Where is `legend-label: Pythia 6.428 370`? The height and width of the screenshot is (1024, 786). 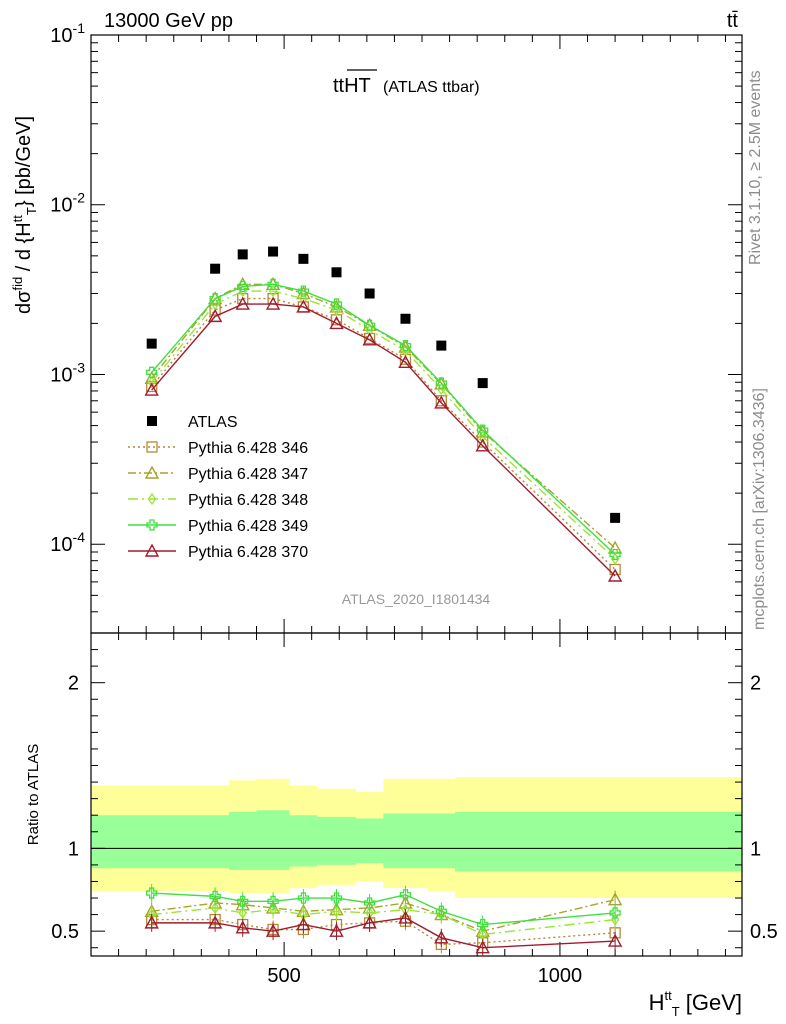
legend-label: Pythia 6.428 370 is located at coordinates (248, 552).